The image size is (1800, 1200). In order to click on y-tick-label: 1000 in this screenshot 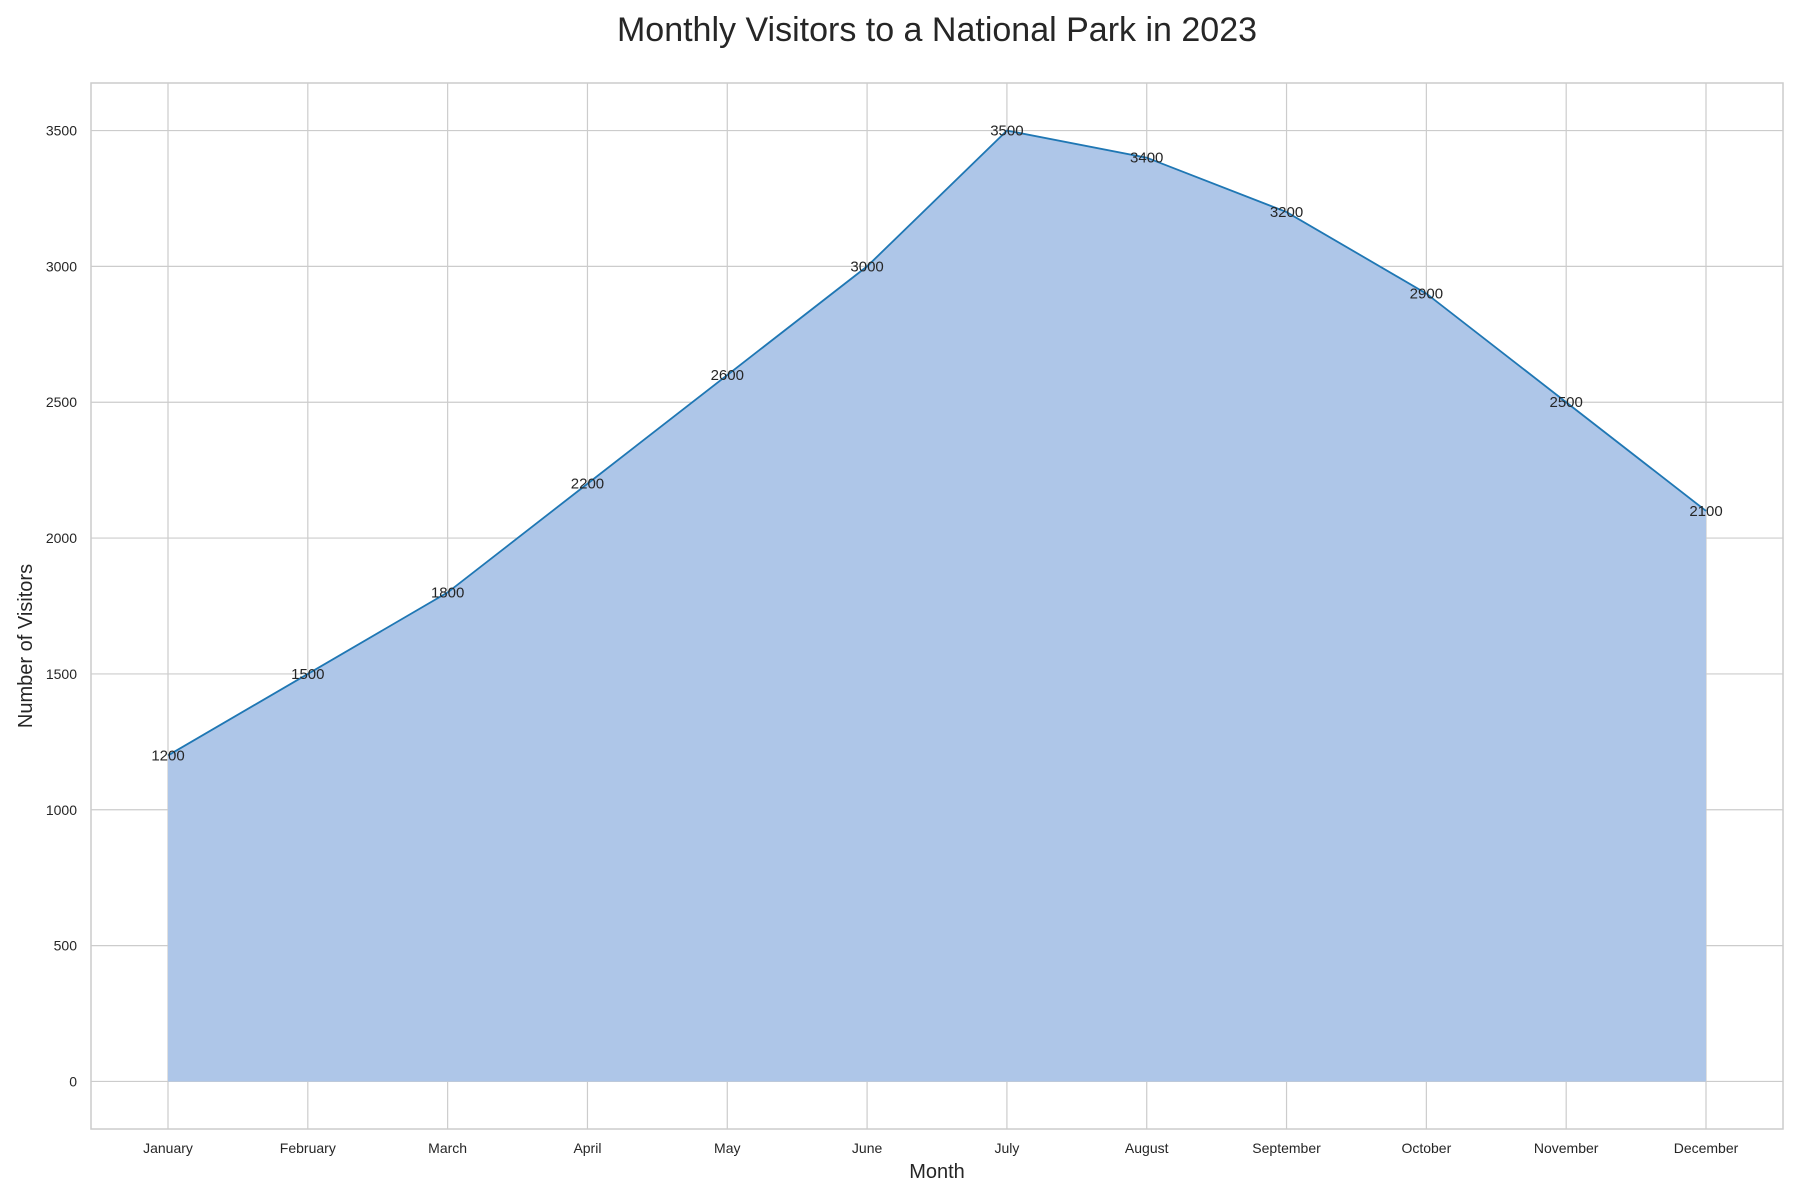, I will do `click(61, 810)`.